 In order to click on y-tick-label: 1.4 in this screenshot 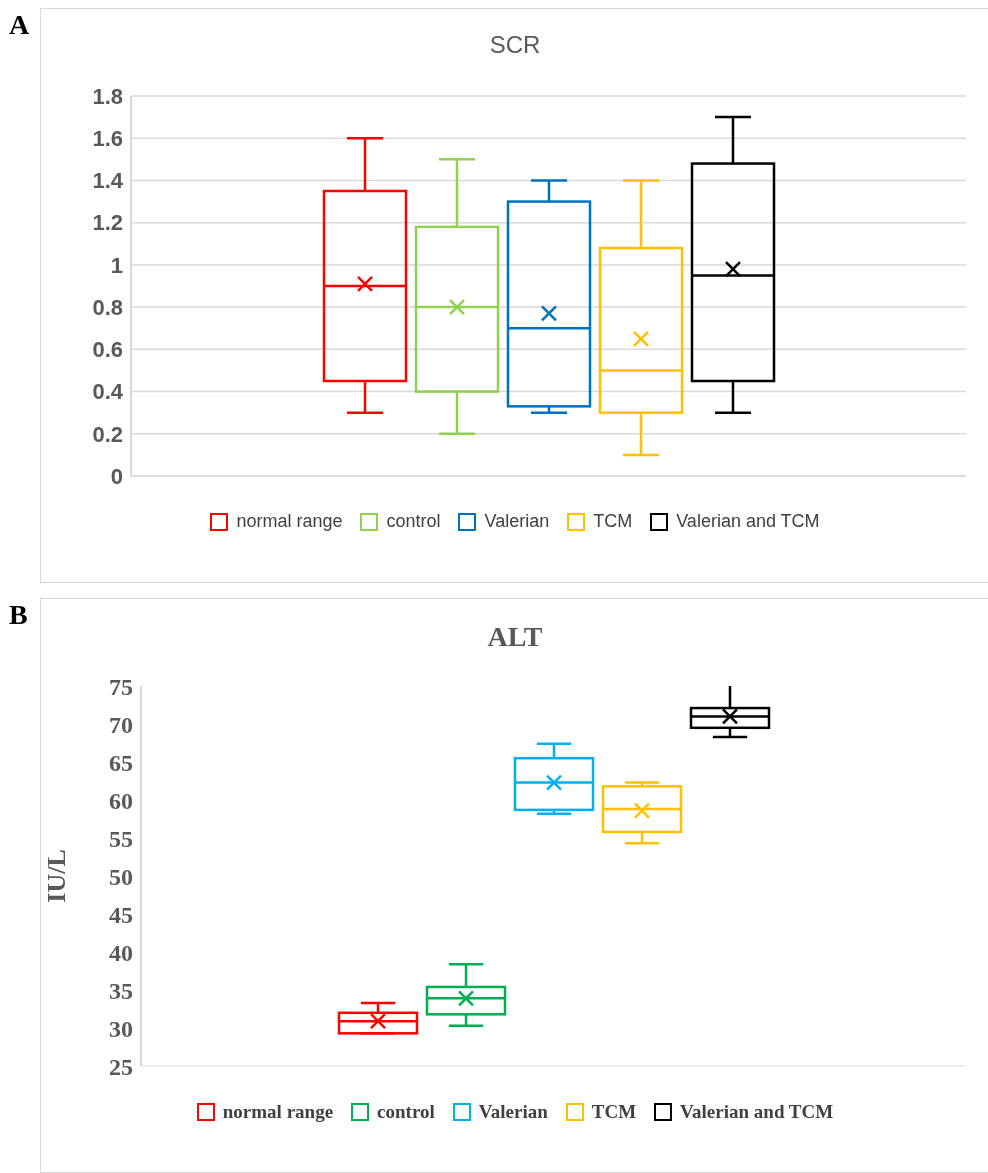, I will do `click(108, 181)`.